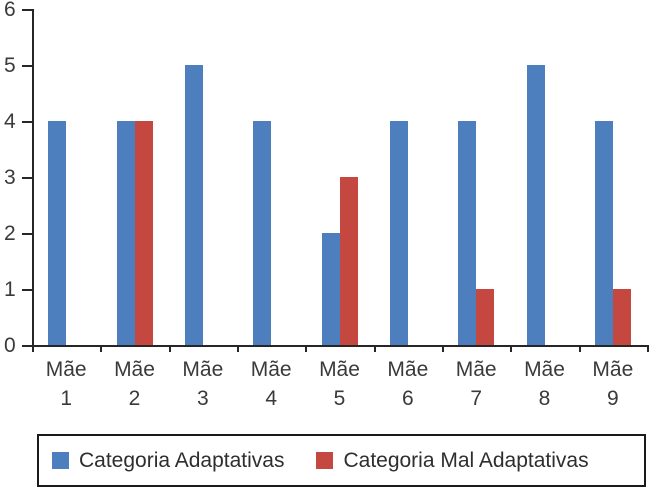 This screenshot has height=491, width=650. What do you see at coordinates (125, 233) in the screenshot?
I see `bar-categoria-adaptativas-mãe-2` at bounding box center [125, 233].